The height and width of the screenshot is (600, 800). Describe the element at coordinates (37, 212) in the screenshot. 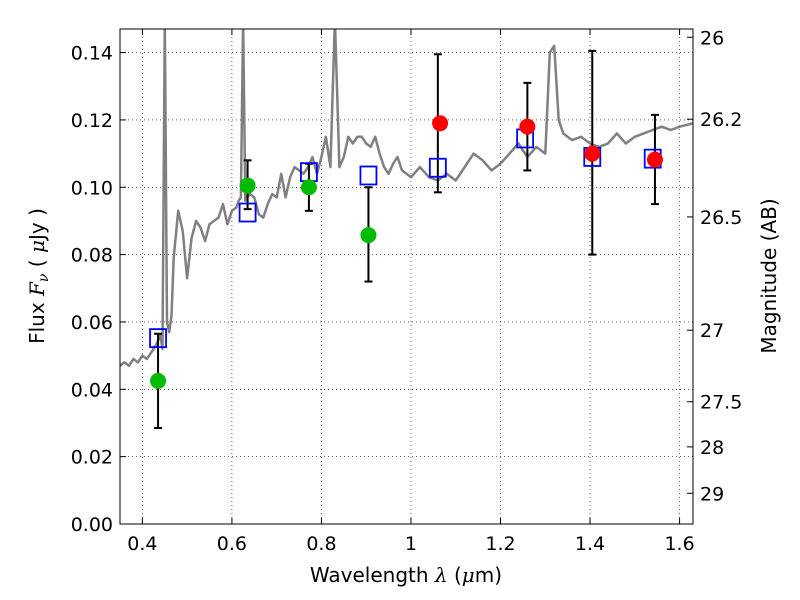

I see `y-axis-label-unit-close: )` at that location.